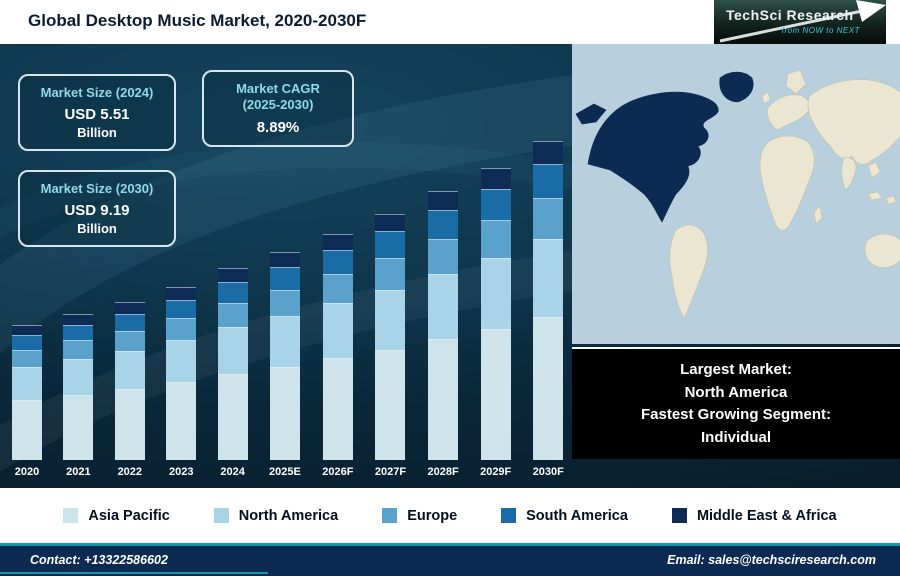 Image resolution: width=900 pixels, height=576 pixels. I want to click on map-region-south-america, so click(688, 271).